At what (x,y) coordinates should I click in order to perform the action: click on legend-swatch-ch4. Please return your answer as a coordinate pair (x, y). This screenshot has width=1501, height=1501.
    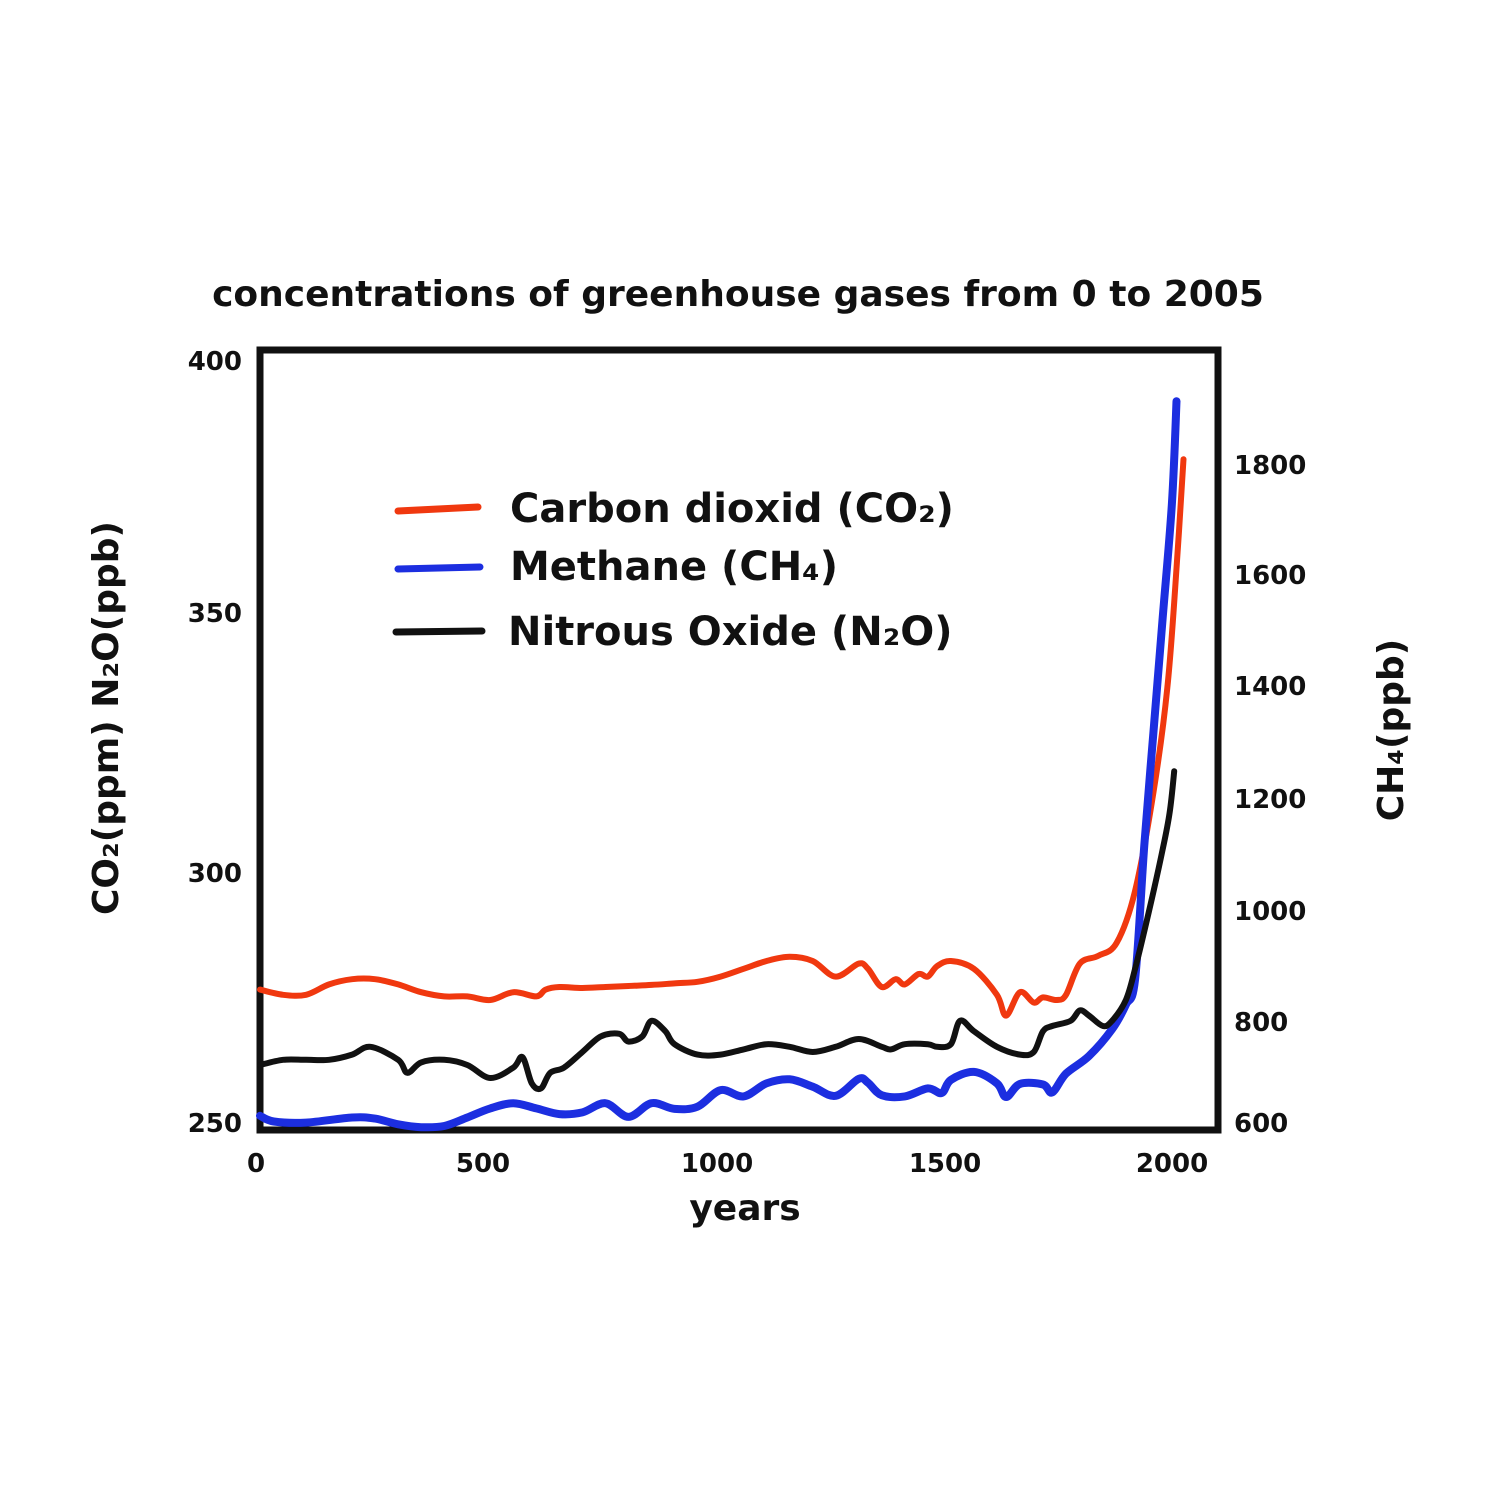
    Looking at the image, I should click on (439, 568).